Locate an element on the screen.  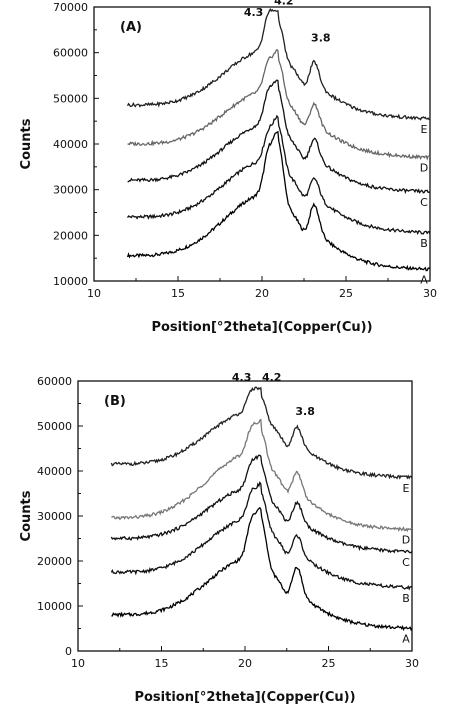
panel-label: (B) is located at coordinates (115, 401).